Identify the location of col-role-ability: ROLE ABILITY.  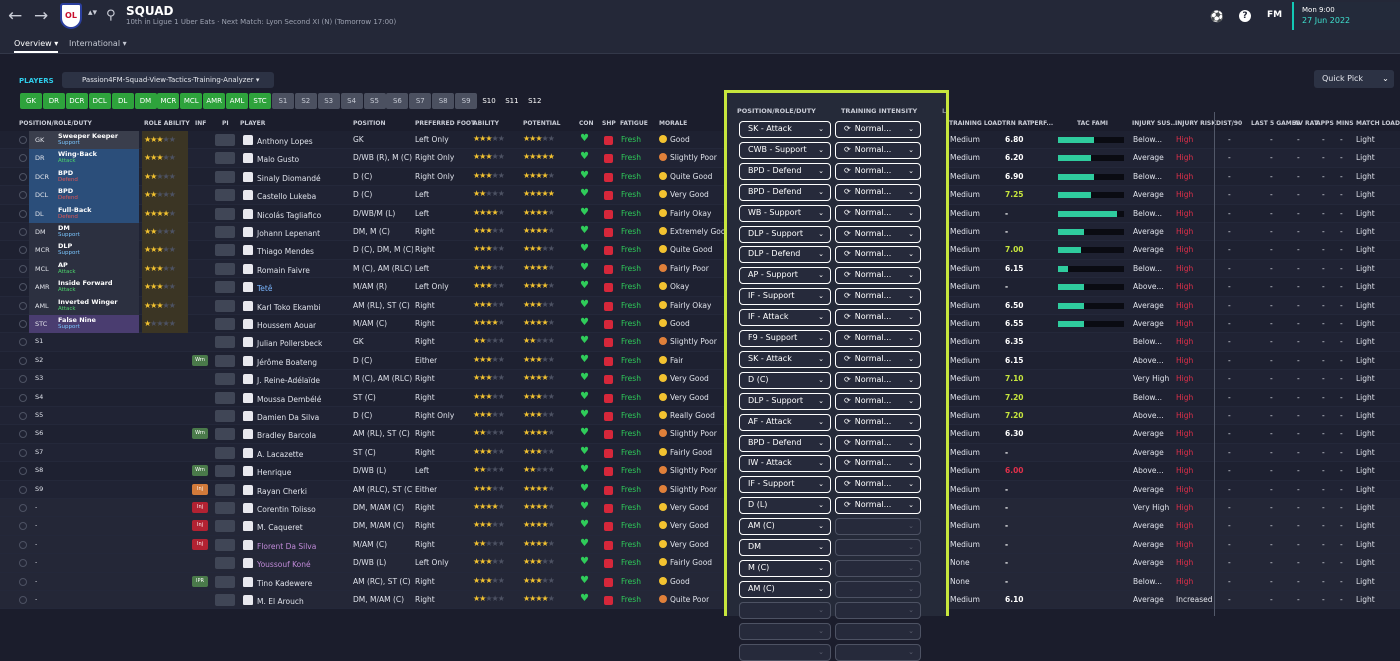
(167, 123).